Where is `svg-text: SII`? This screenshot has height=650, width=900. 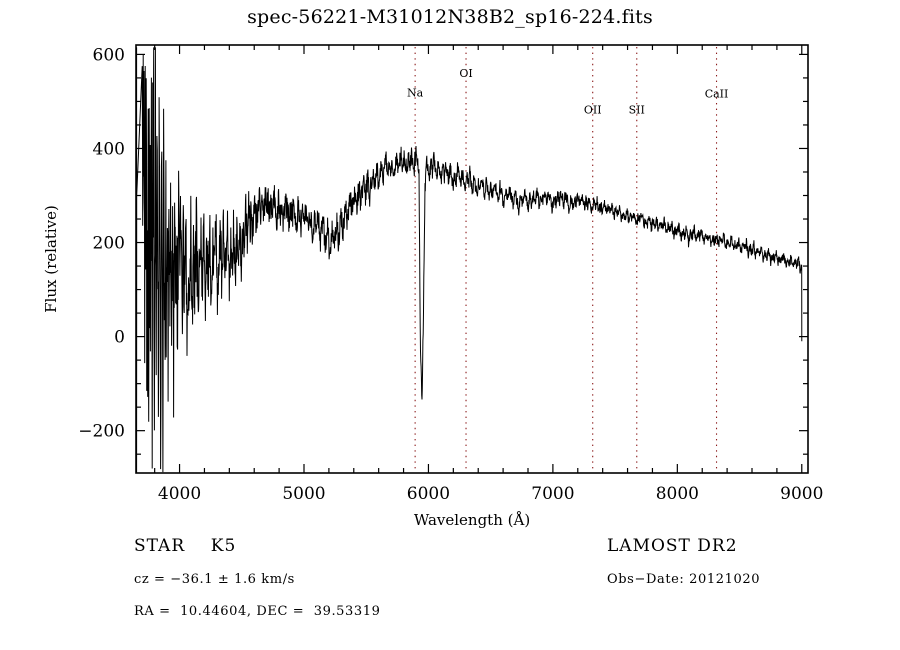
svg-text: SII is located at coordinates (637, 110).